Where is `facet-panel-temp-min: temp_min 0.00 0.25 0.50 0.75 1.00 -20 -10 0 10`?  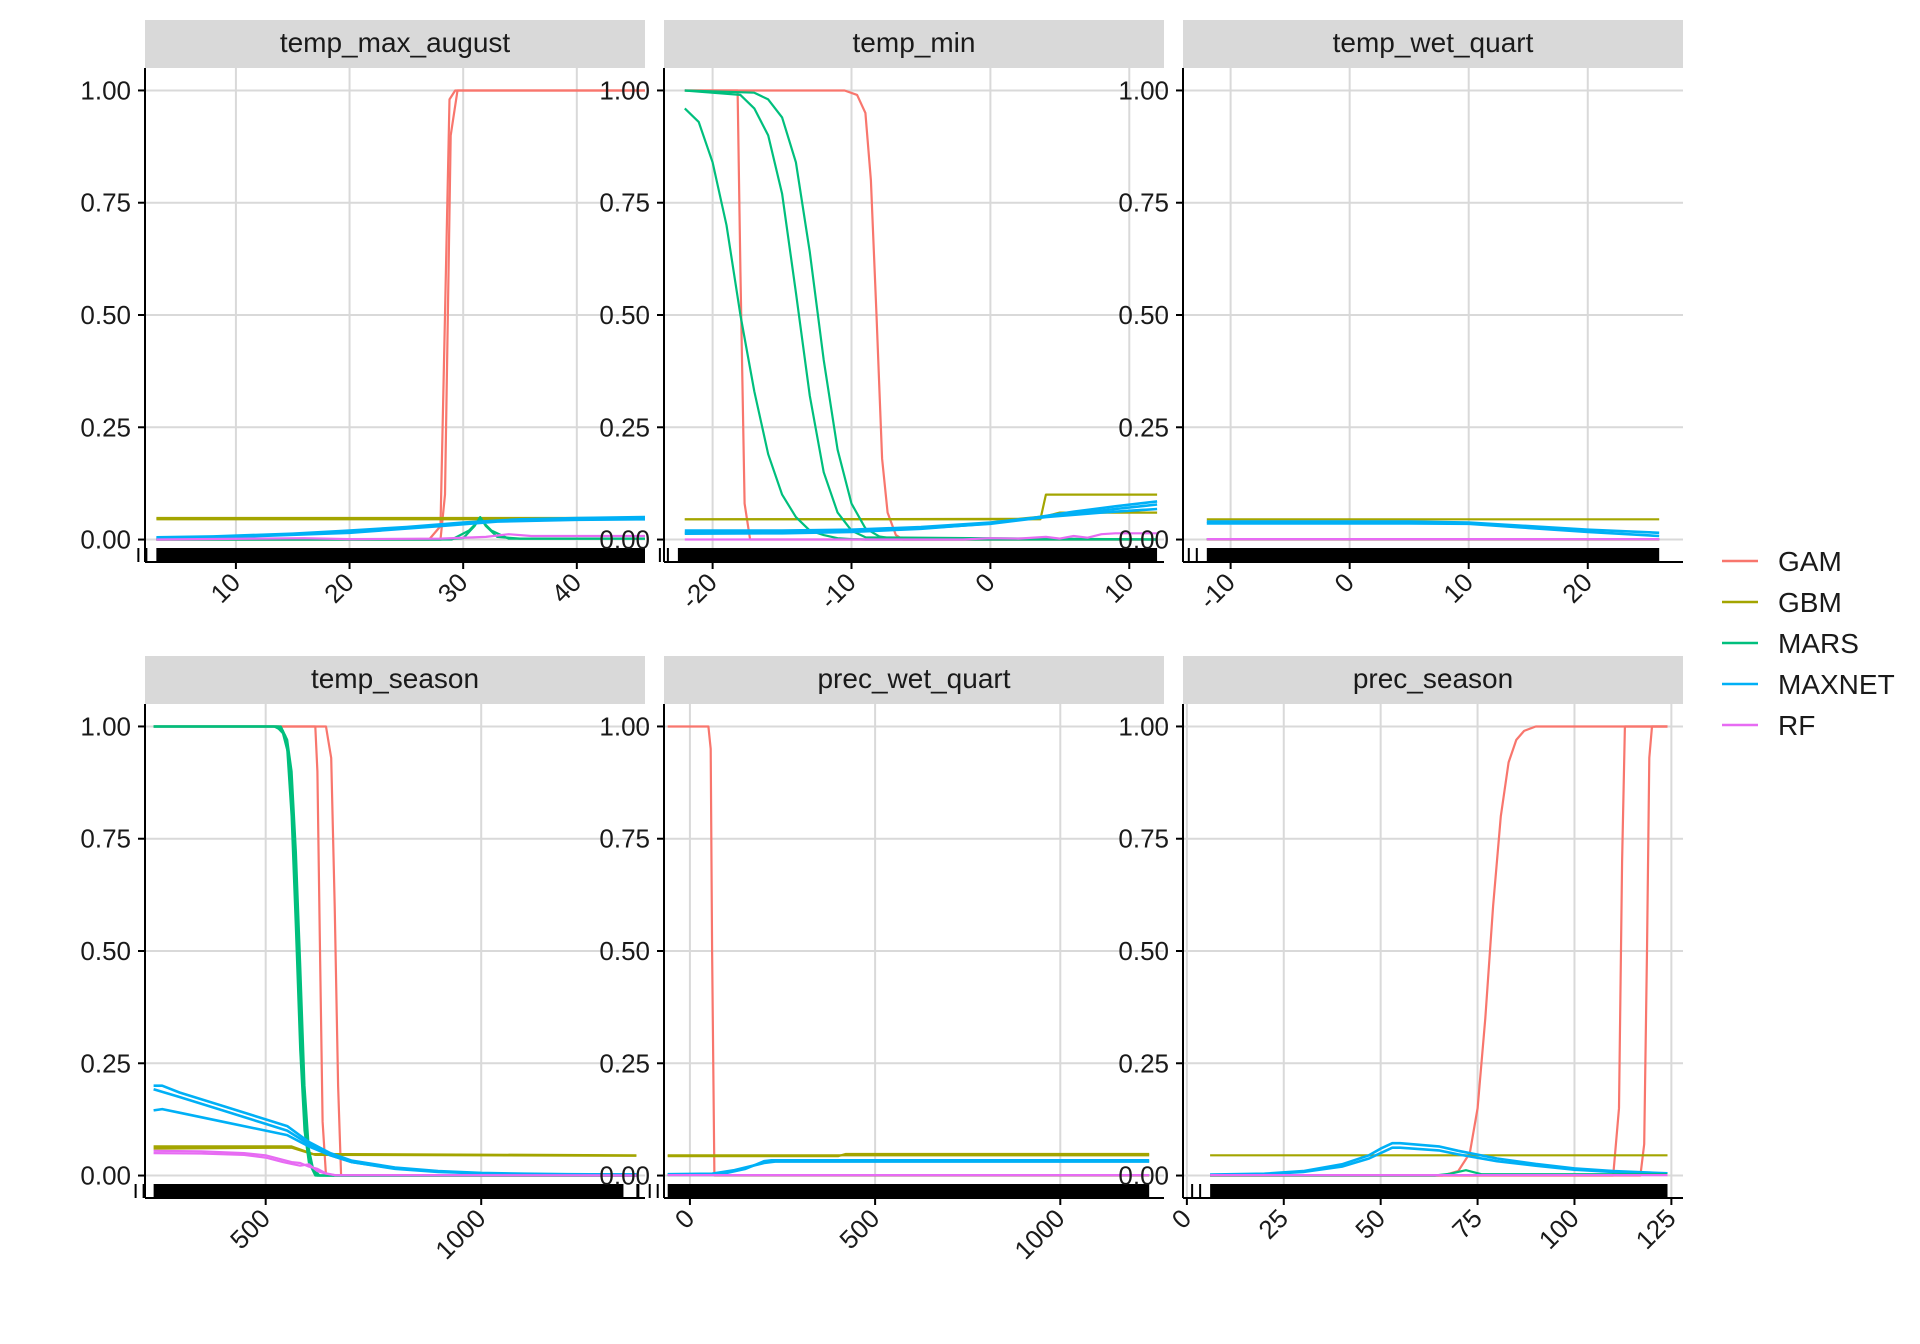 facet-panel-temp-min: temp_min 0.00 0.25 0.50 0.75 1.00 -20 -10 0 10 is located at coordinates (881, 317).